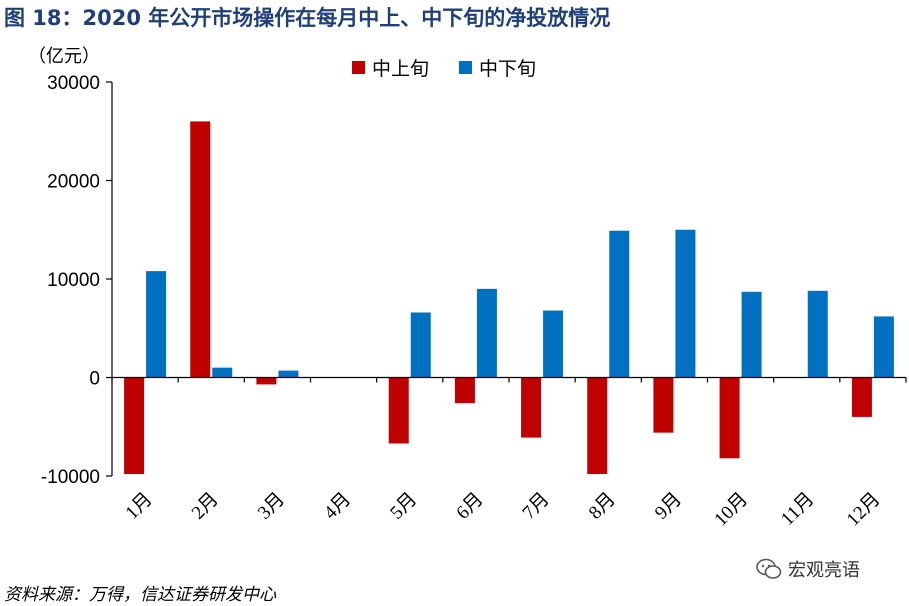 The image size is (909, 606). I want to click on watermark: 宏观亮语, so click(808, 569).